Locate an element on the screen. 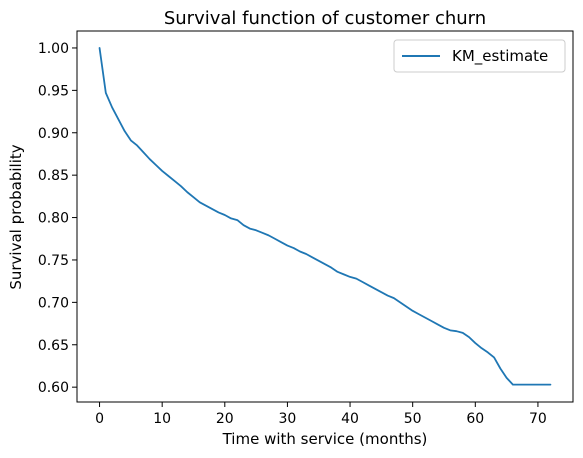 This screenshot has height=458, width=583. y-tick-label: 0.80 is located at coordinates (53, 219).